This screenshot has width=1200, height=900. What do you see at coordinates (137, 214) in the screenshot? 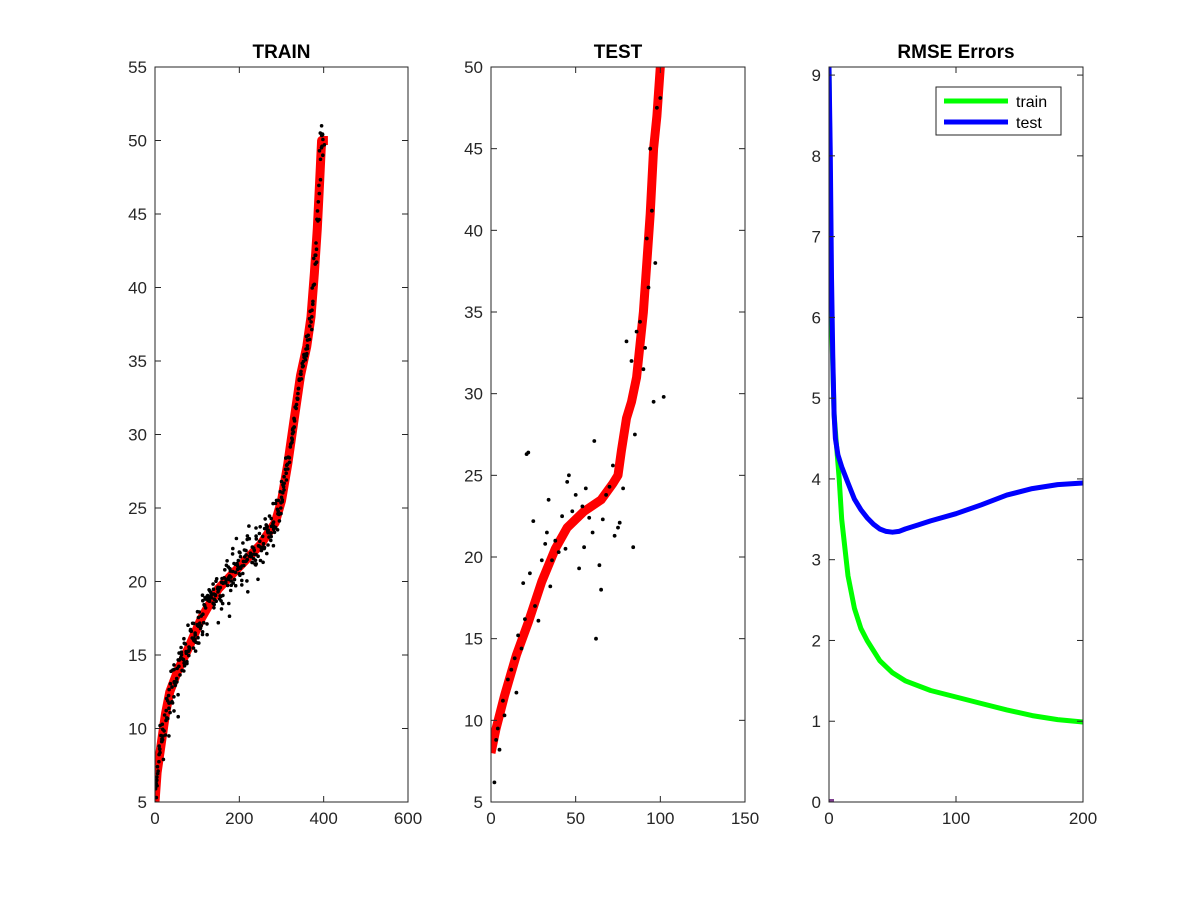
I see `y-tick-label: 45` at bounding box center [137, 214].